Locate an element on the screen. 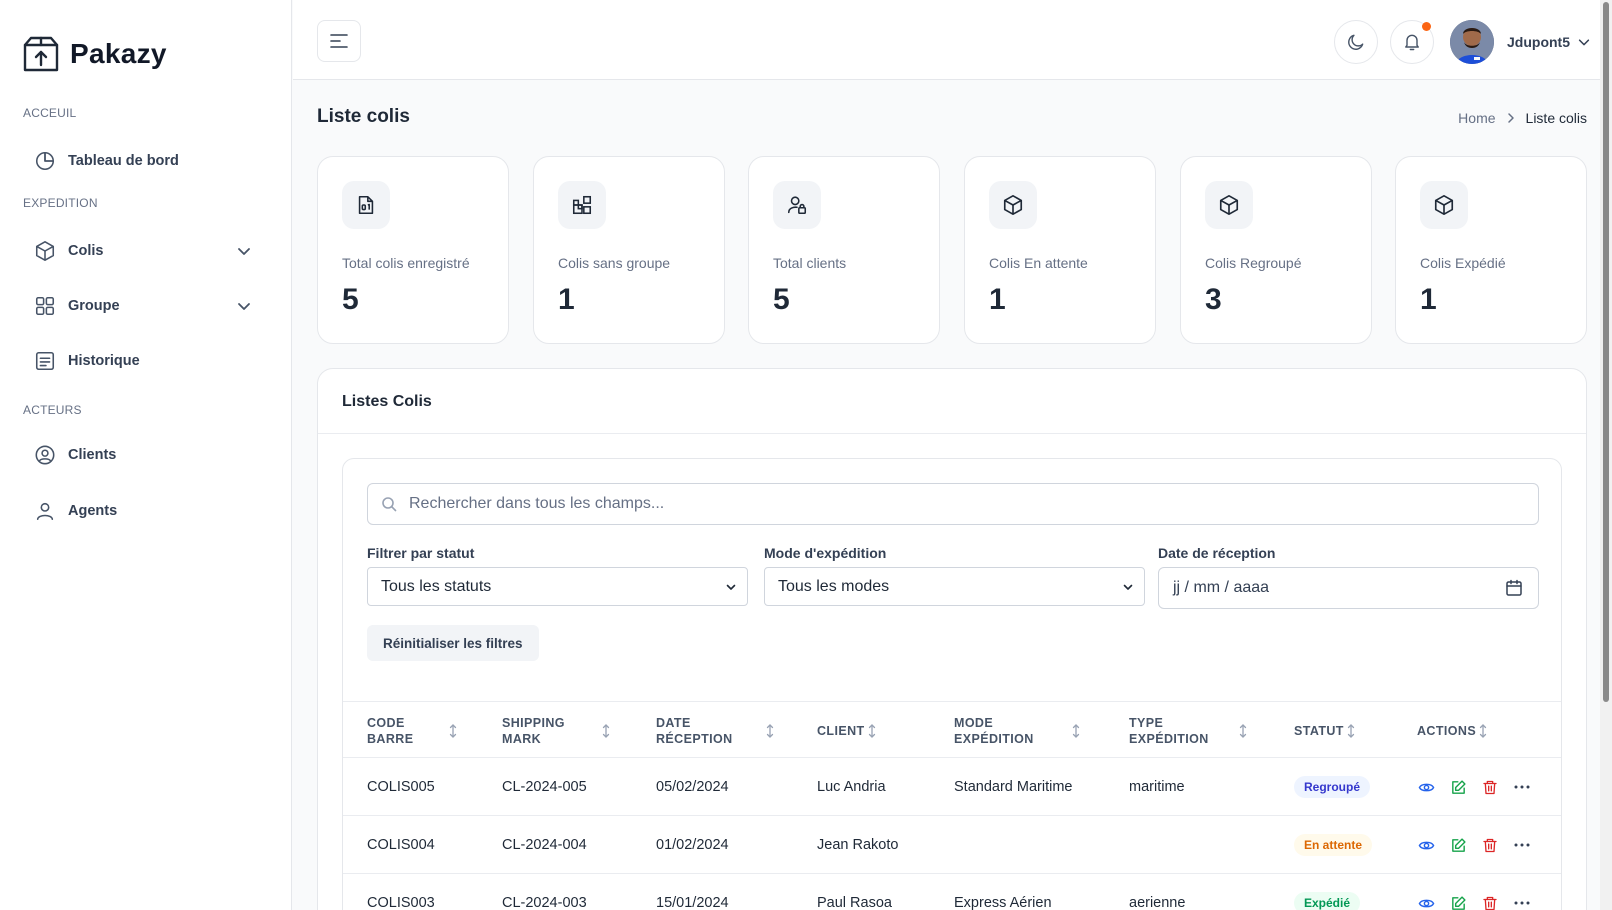  app-name: Pakazy is located at coordinates (118, 53).